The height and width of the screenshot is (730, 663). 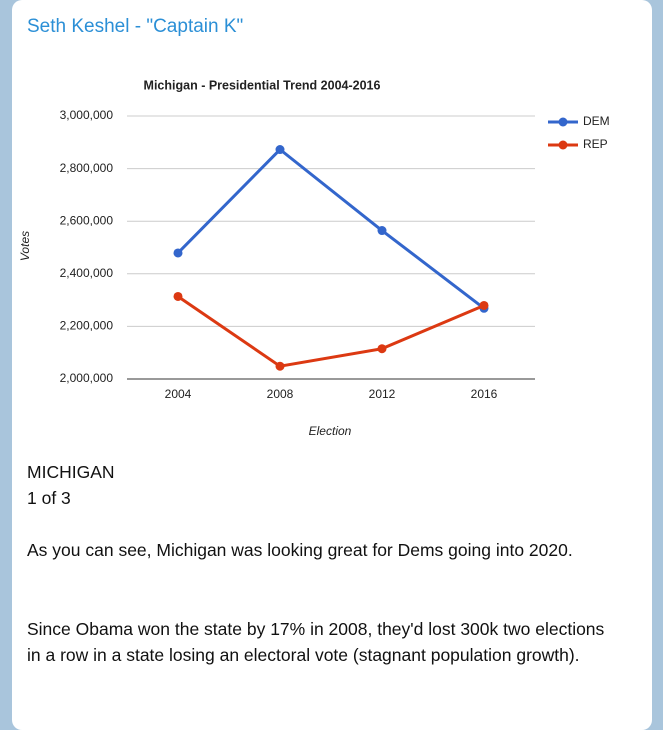 I want to click on legend-label: REP, so click(x=595, y=144).